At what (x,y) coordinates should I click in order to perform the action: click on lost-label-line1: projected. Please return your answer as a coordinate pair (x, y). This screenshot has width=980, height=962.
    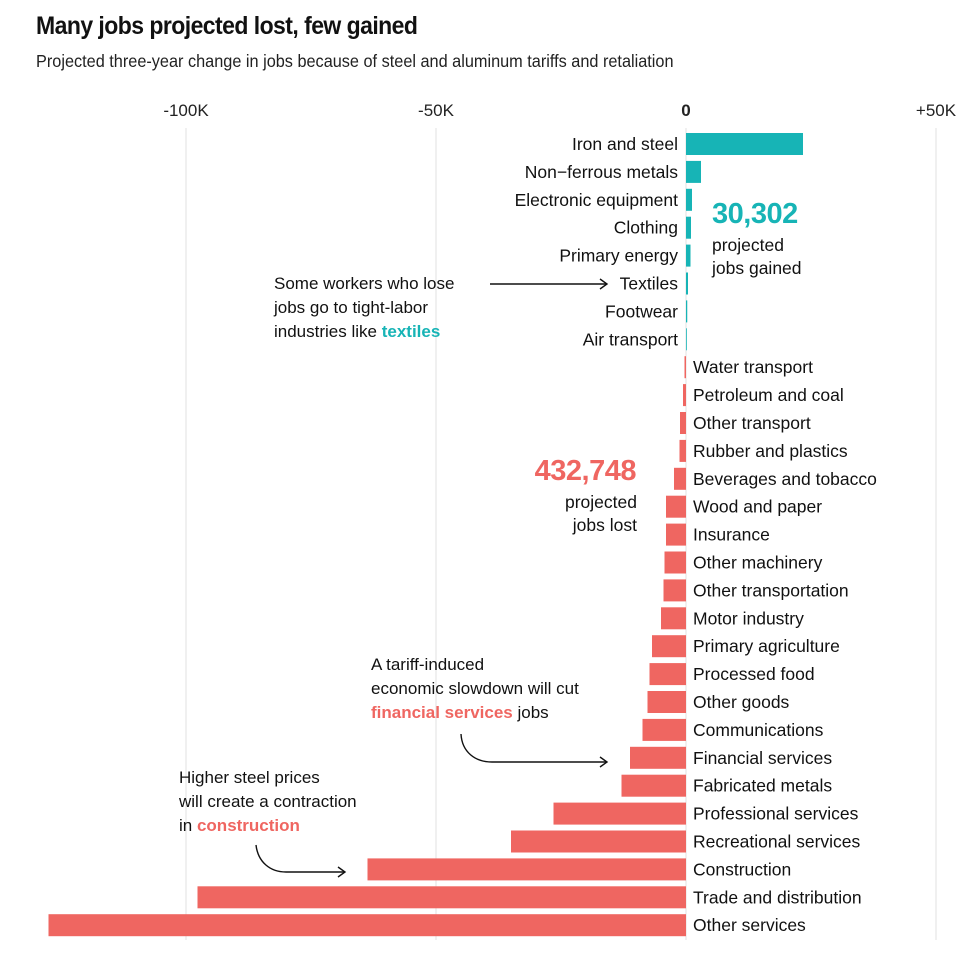
    Looking at the image, I should click on (601, 502).